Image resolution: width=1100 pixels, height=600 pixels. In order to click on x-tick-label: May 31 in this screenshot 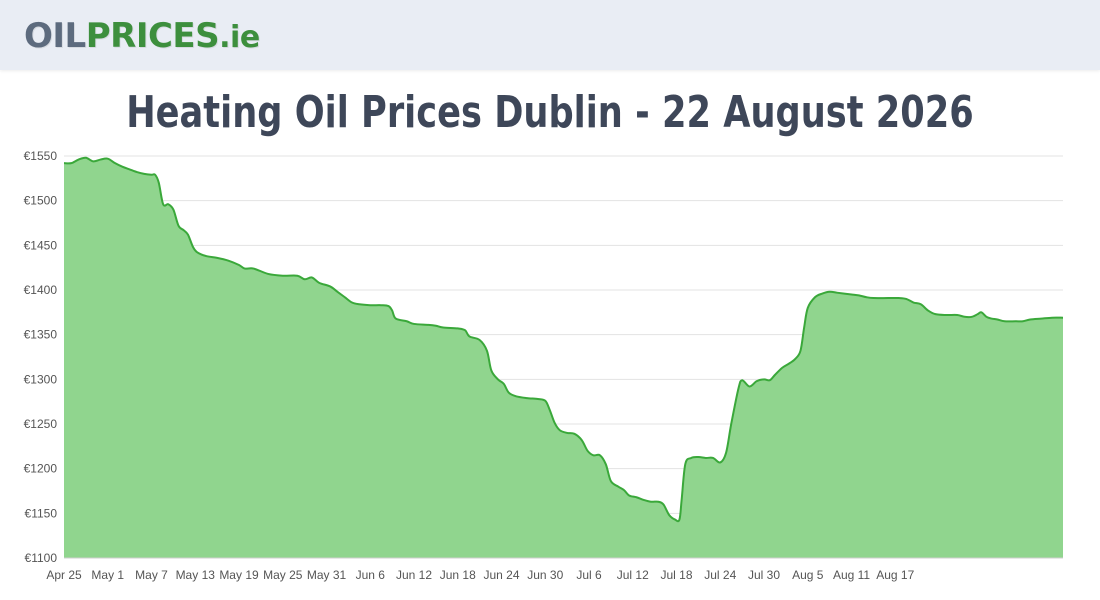, I will do `click(327, 575)`.